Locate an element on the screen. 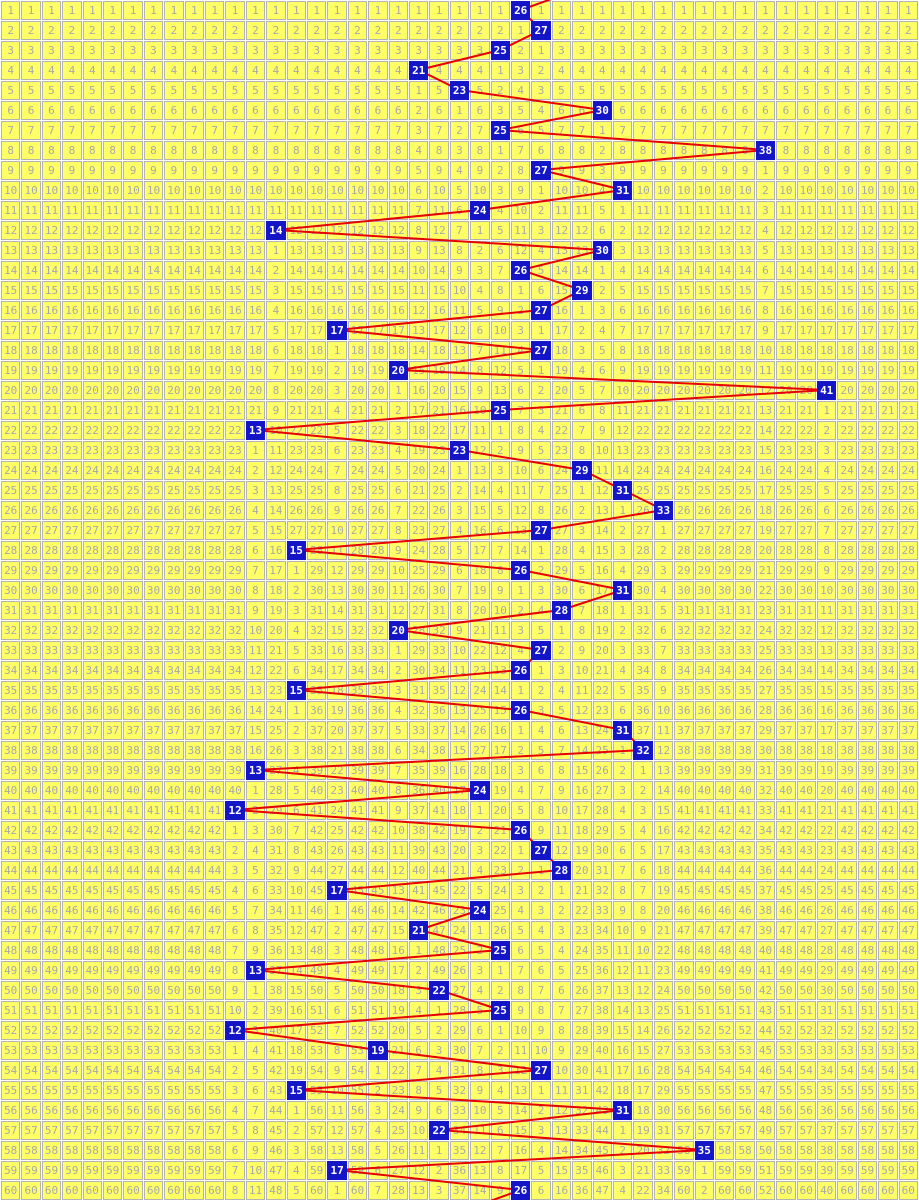  miss-count-cell: 10 is located at coordinates (622, 930).